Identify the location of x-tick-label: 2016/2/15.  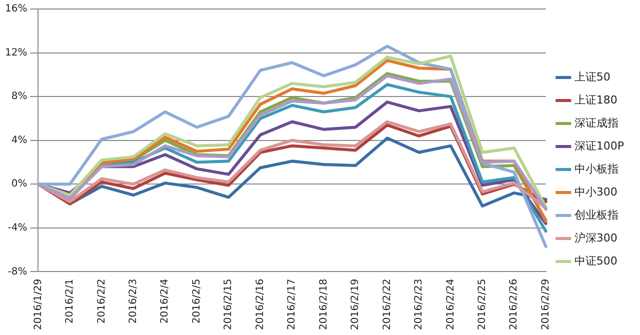
(228, 304).